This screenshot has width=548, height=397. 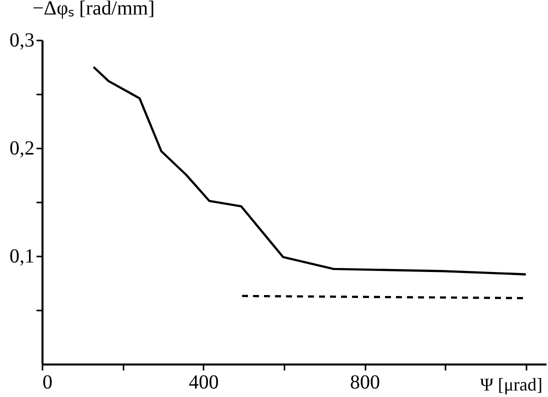 What do you see at coordinates (22, 257) in the screenshot?
I see `y-tick-label: 0,1` at bounding box center [22, 257].